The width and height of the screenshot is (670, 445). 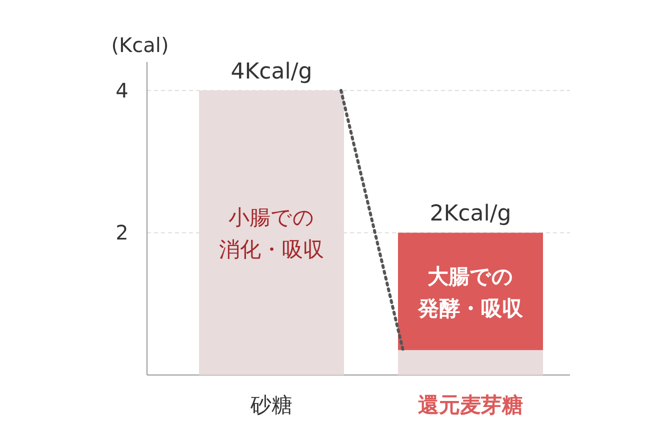 I want to click on y-axis-title: (Kcal), so click(x=140, y=45).